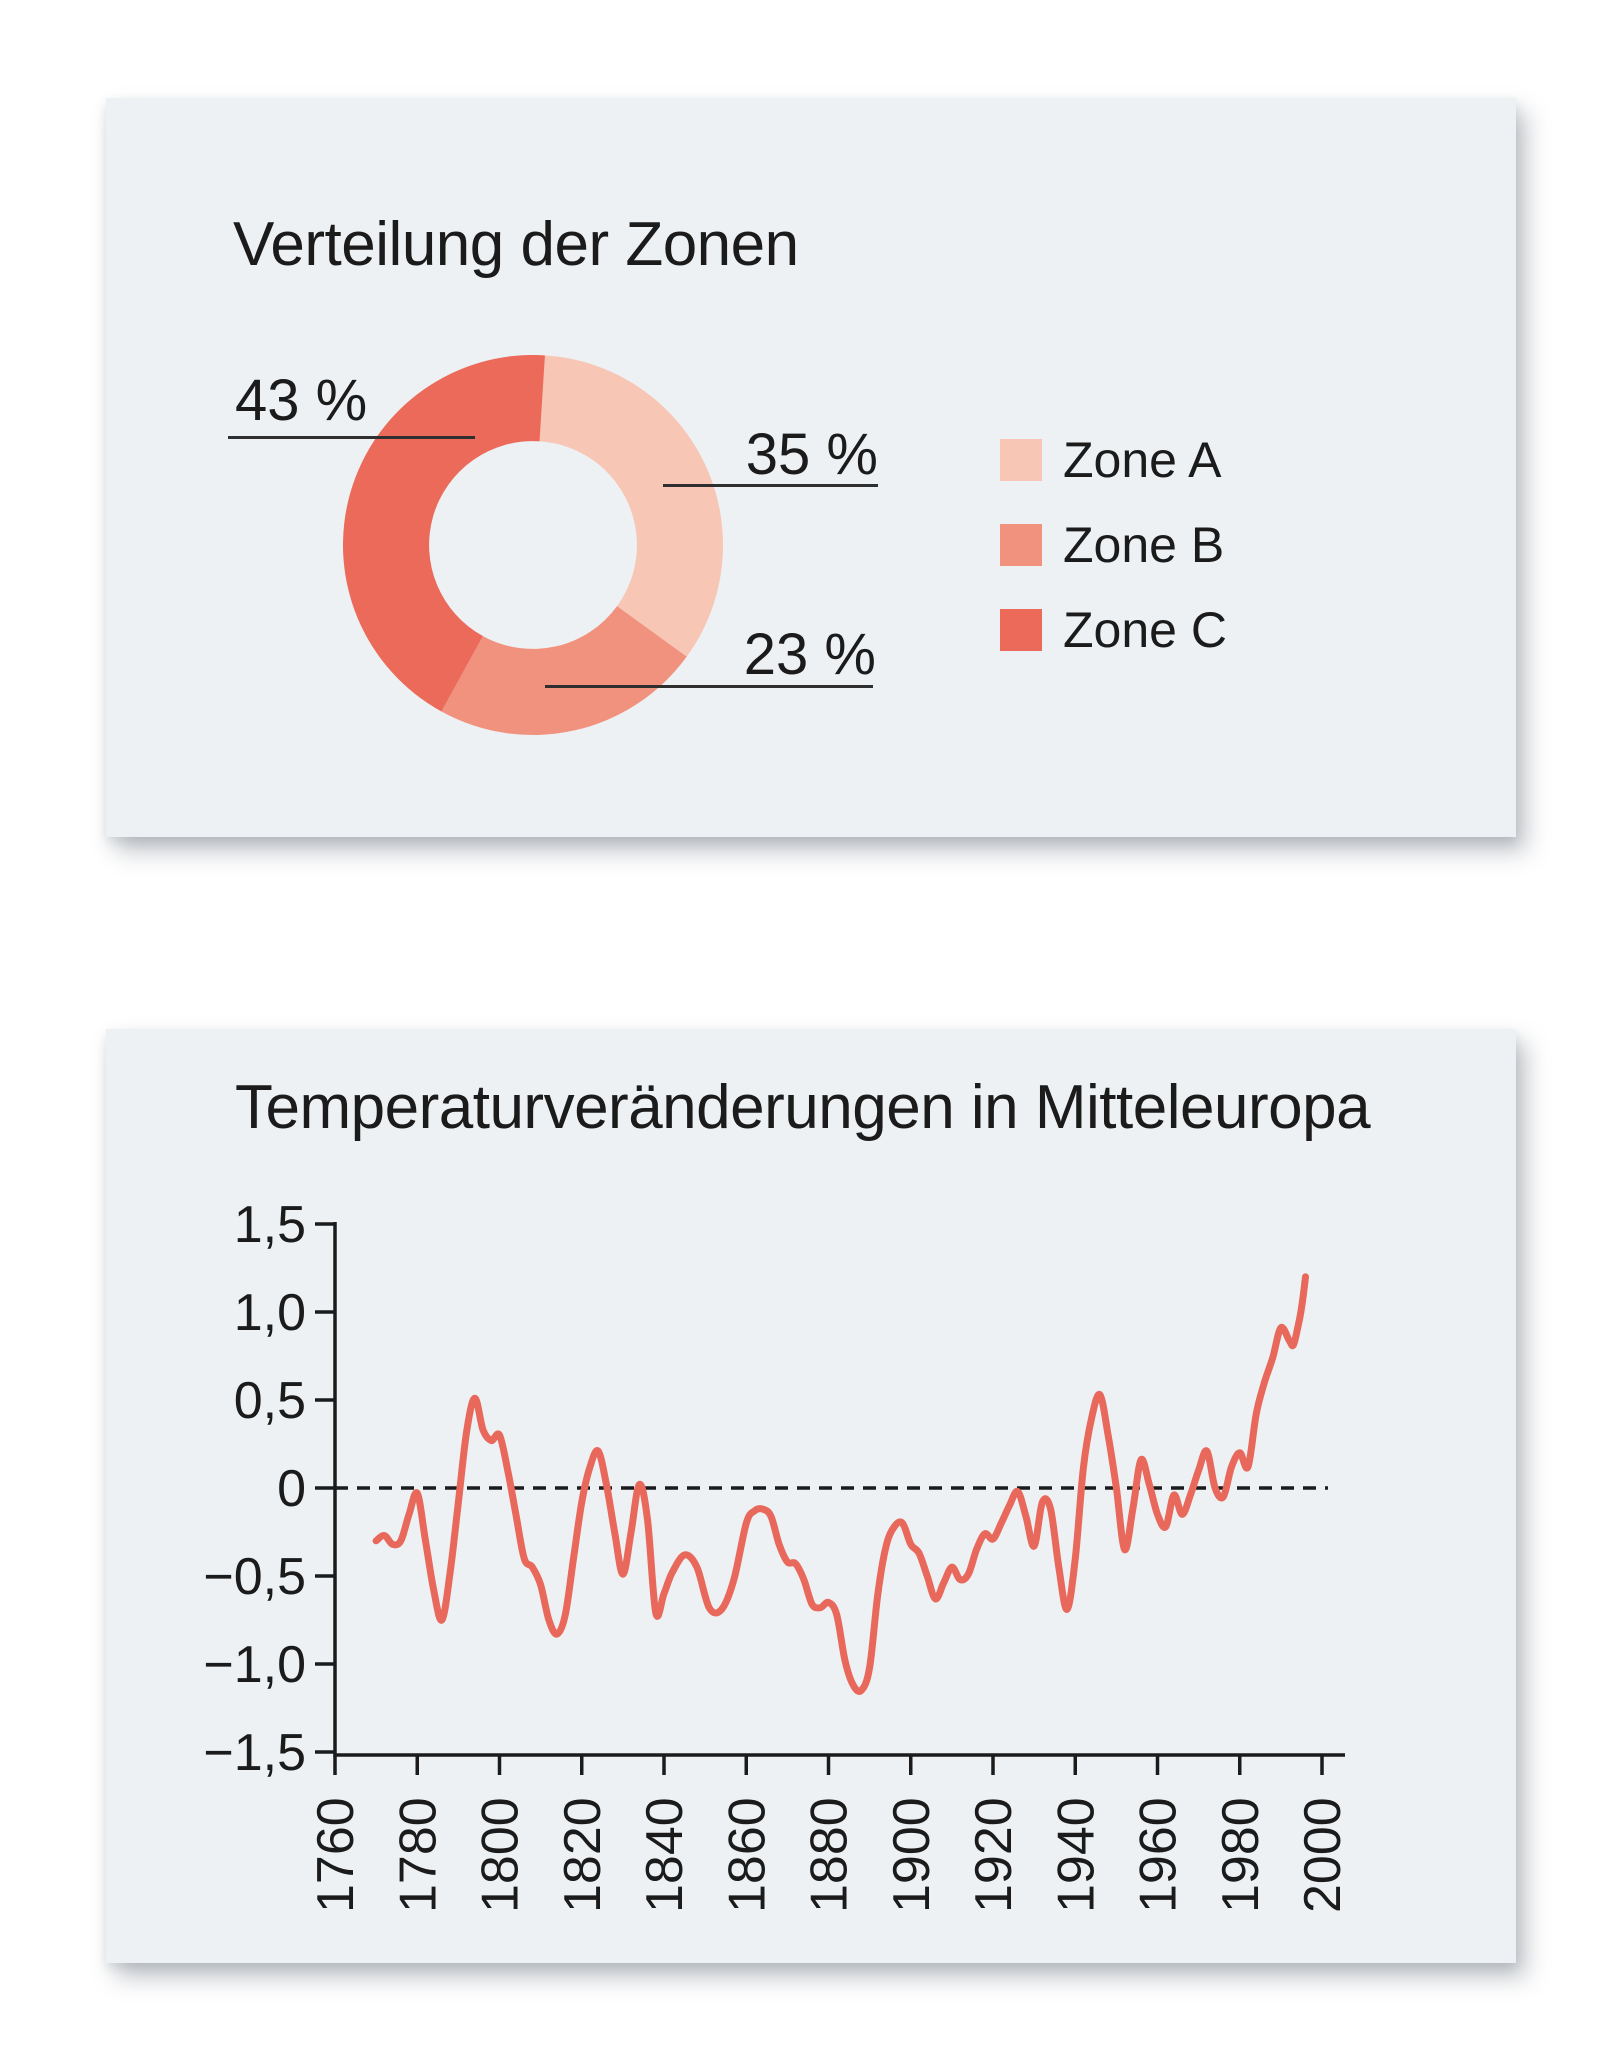 The width and height of the screenshot is (1619, 2059). I want to click on y-axis-label: −1,0, so click(254, 1665).